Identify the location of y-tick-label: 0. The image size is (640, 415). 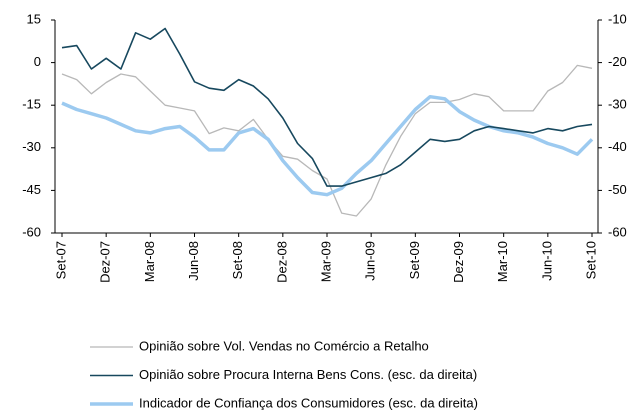
(37, 61).